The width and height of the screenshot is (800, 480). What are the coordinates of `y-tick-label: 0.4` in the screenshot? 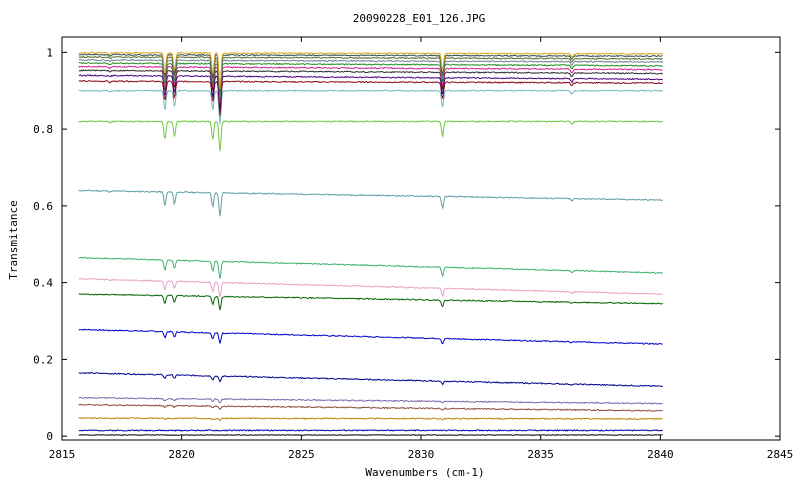 It's located at (43, 283).